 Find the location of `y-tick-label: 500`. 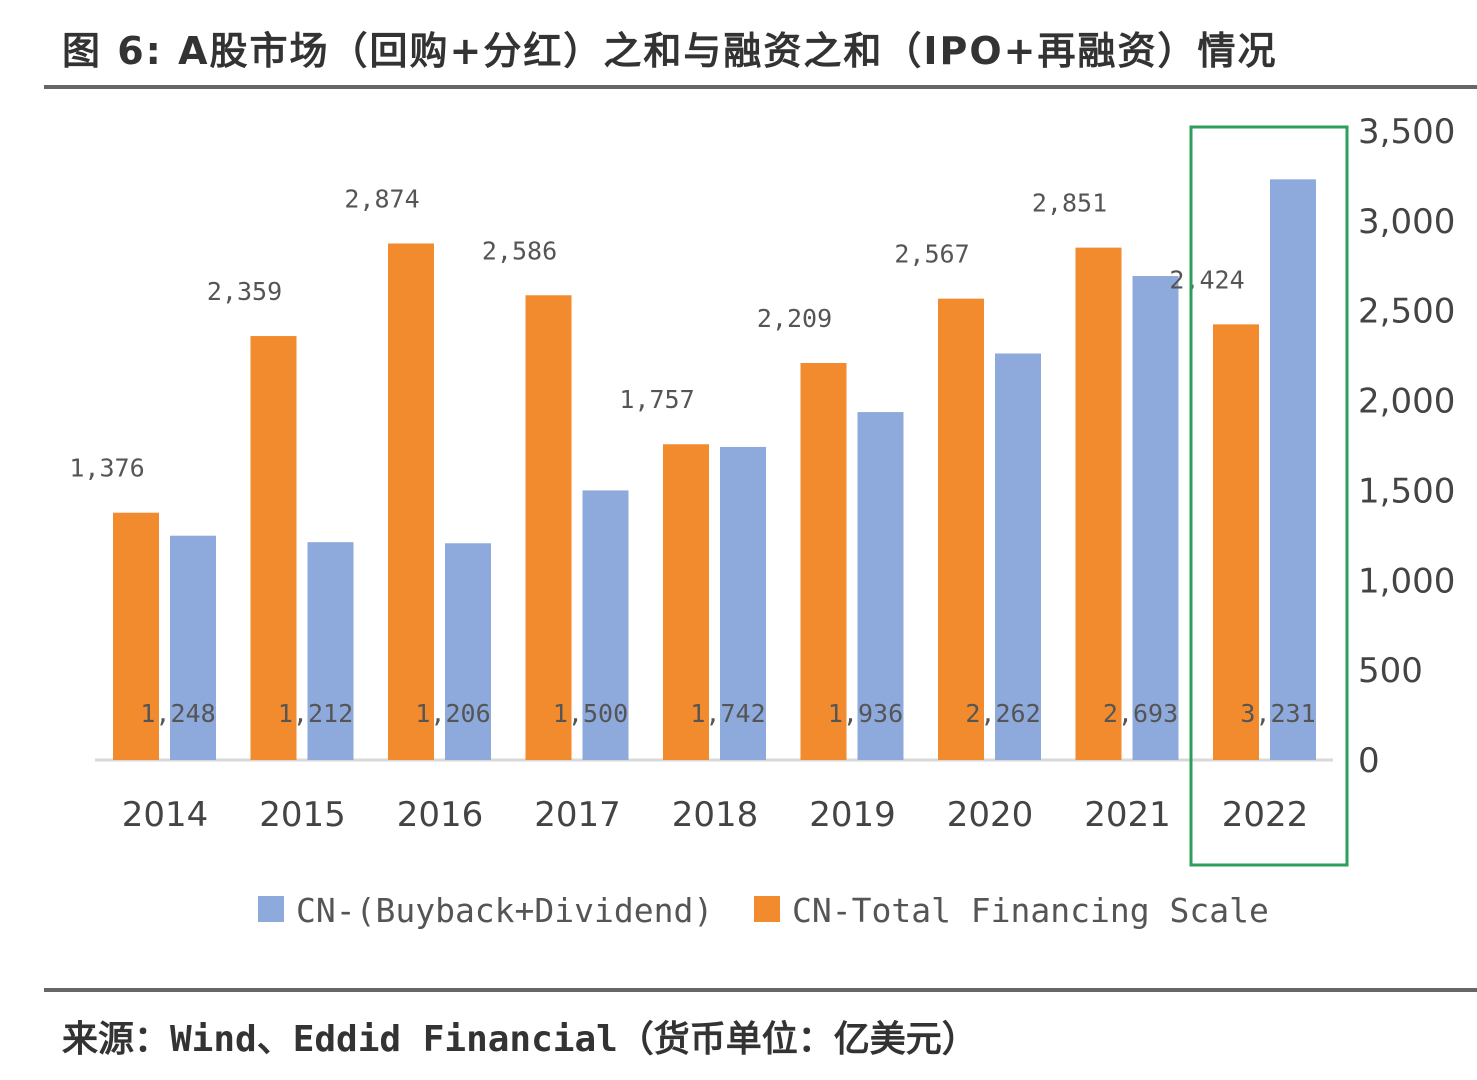

y-tick-label: 500 is located at coordinates (1390, 671).